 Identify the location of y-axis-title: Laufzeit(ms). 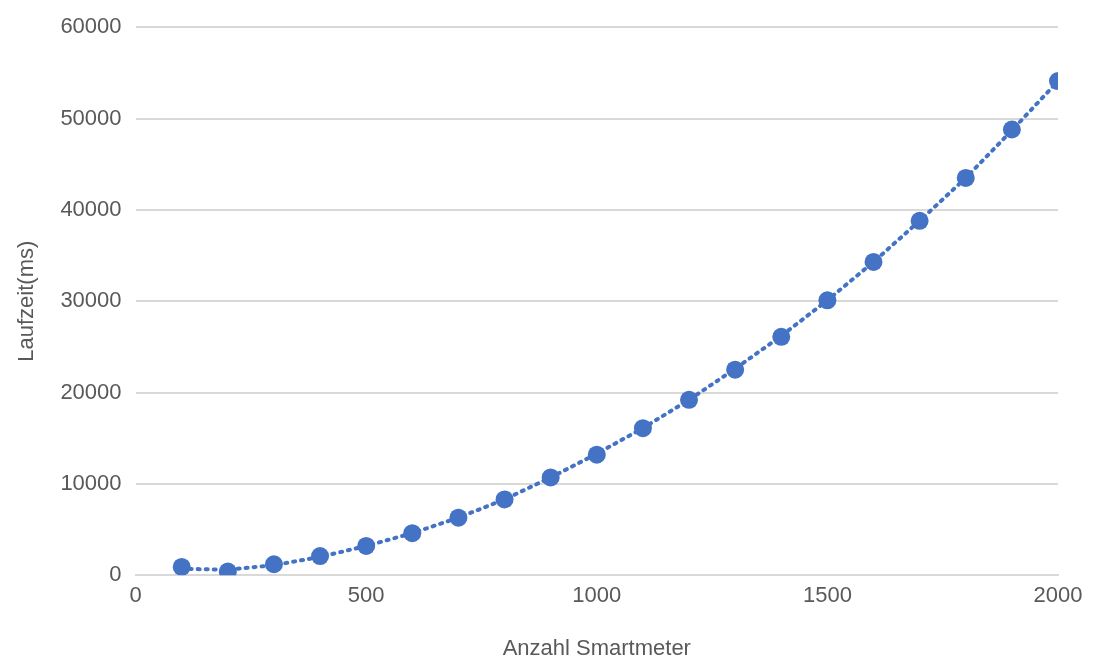
(26, 301).